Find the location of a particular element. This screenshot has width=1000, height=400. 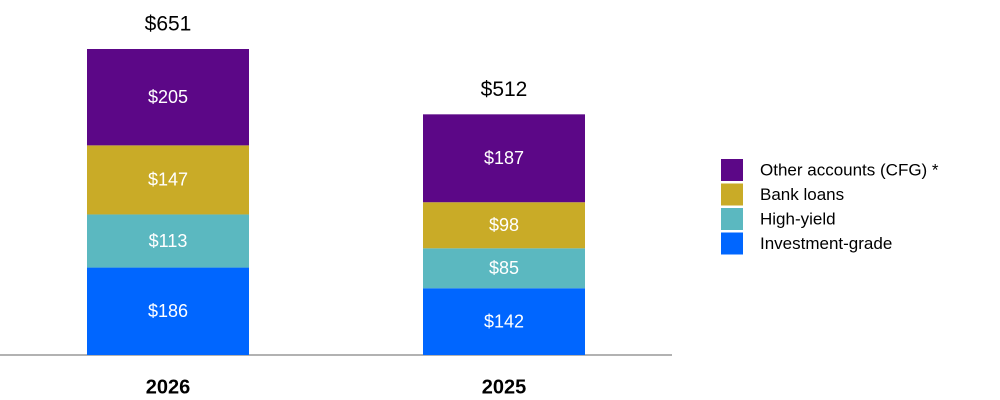

legend-label: Investment-grade is located at coordinates (826, 243).